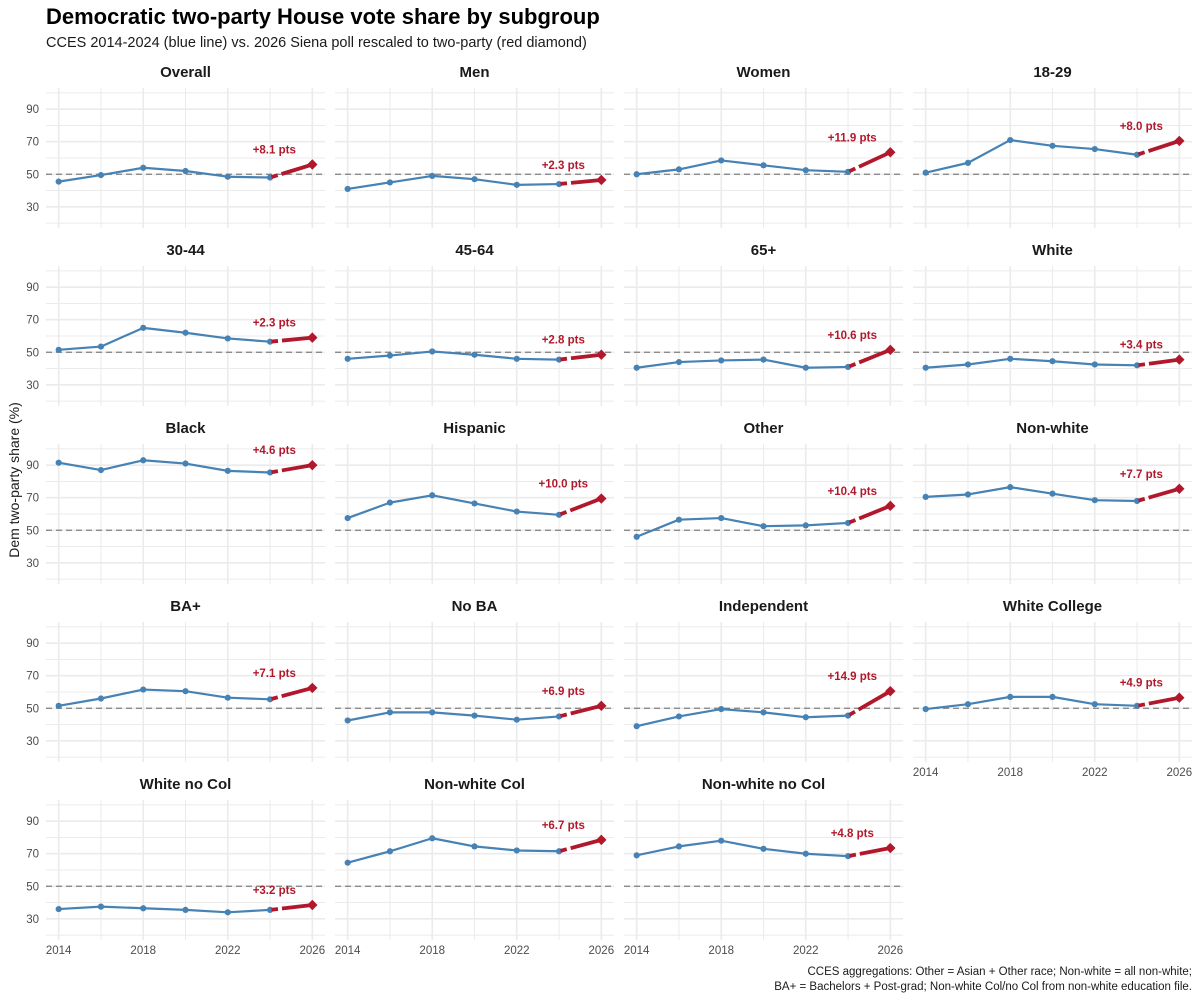 This screenshot has height=1000, width=1200. Describe the element at coordinates (742, 363) in the screenshot. I see `history-line-65-plus` at that location.